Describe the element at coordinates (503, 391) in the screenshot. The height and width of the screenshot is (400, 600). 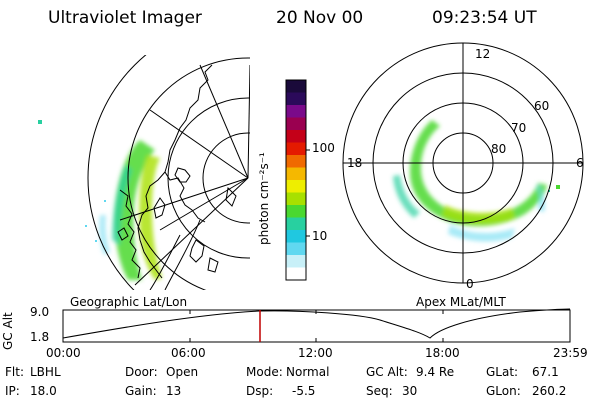
I see `info-glon-label: GLon:` at that location.